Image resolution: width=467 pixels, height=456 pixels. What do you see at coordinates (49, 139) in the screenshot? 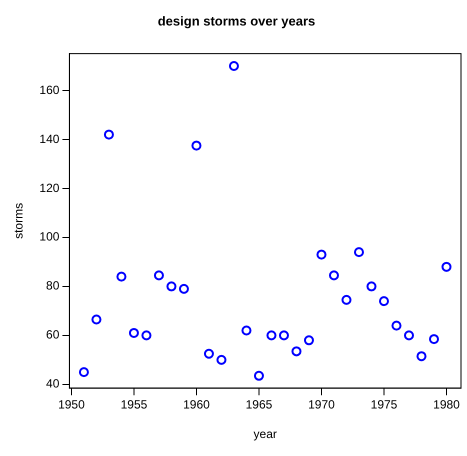
I see `y-tick-label: 140` at bounding box center [49, 139].